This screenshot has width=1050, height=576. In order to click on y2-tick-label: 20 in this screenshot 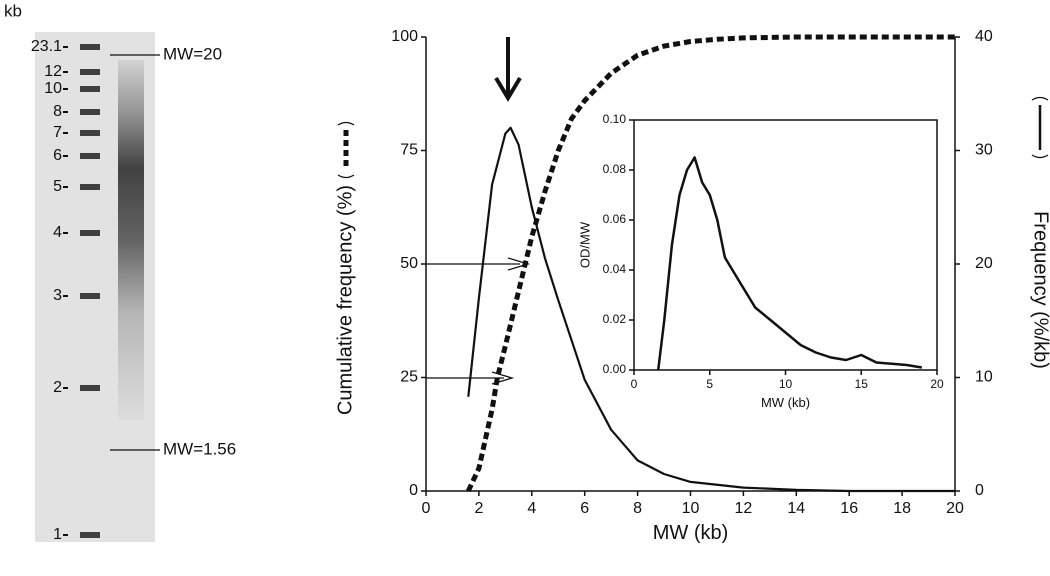, I will do `click(984, 263)`.